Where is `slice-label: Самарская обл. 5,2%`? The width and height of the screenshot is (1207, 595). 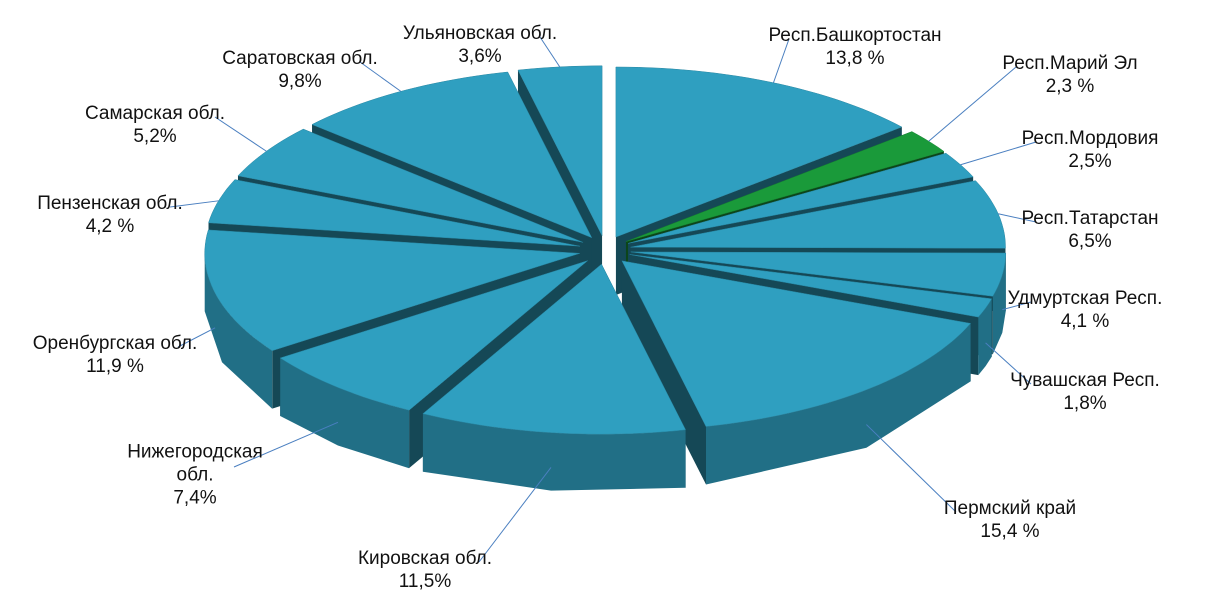 slice-label: Самарская обл. 5,2% is located at coordinates (155, 125).